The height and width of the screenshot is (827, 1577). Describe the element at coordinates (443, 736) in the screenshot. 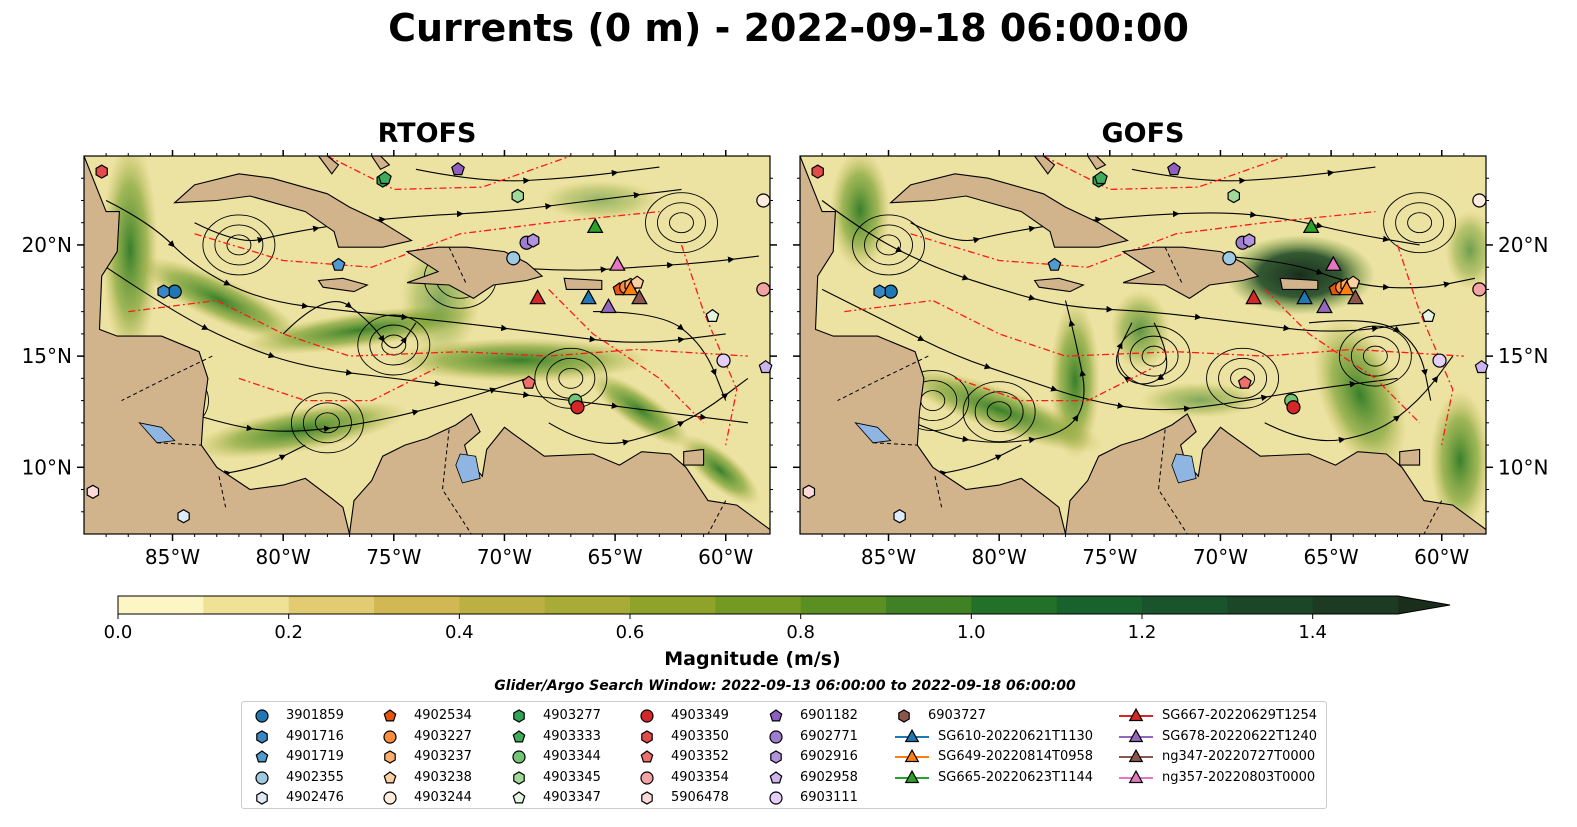

I see `legend-label: 4903227` at that location.